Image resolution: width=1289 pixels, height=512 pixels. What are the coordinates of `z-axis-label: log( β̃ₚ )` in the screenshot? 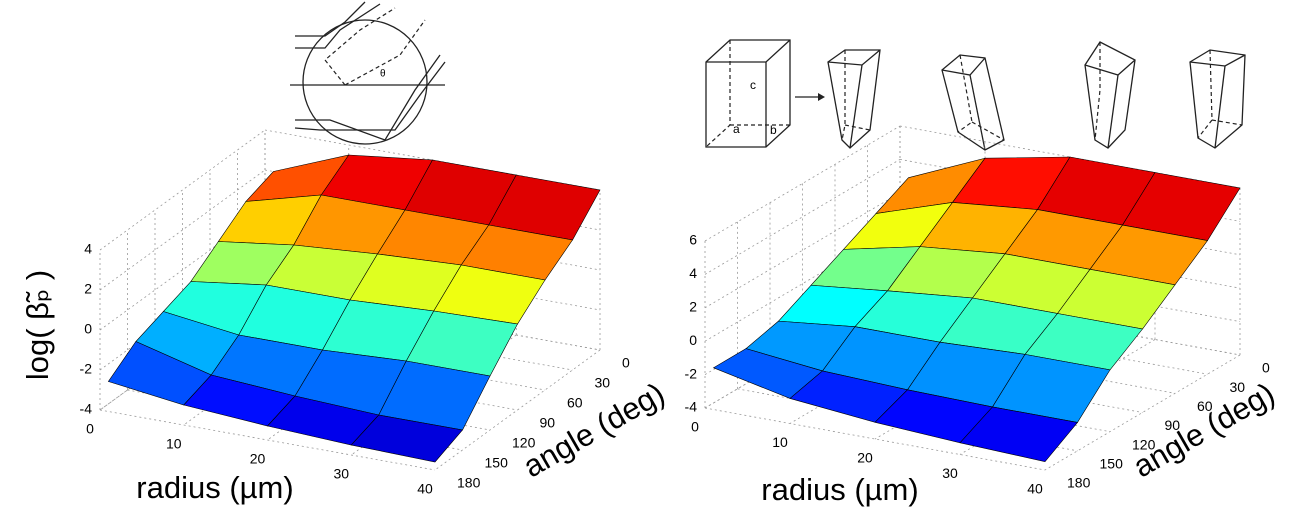 It's located at (37, 325).